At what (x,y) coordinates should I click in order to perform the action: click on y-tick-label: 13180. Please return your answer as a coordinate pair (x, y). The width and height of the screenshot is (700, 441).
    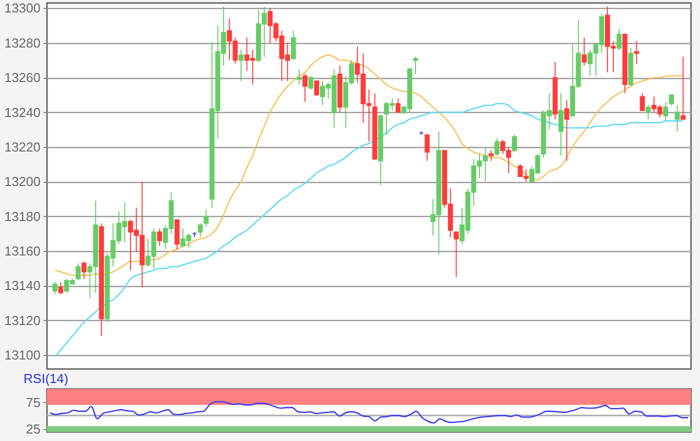
    Looking at the image, I should click on (22, 216).